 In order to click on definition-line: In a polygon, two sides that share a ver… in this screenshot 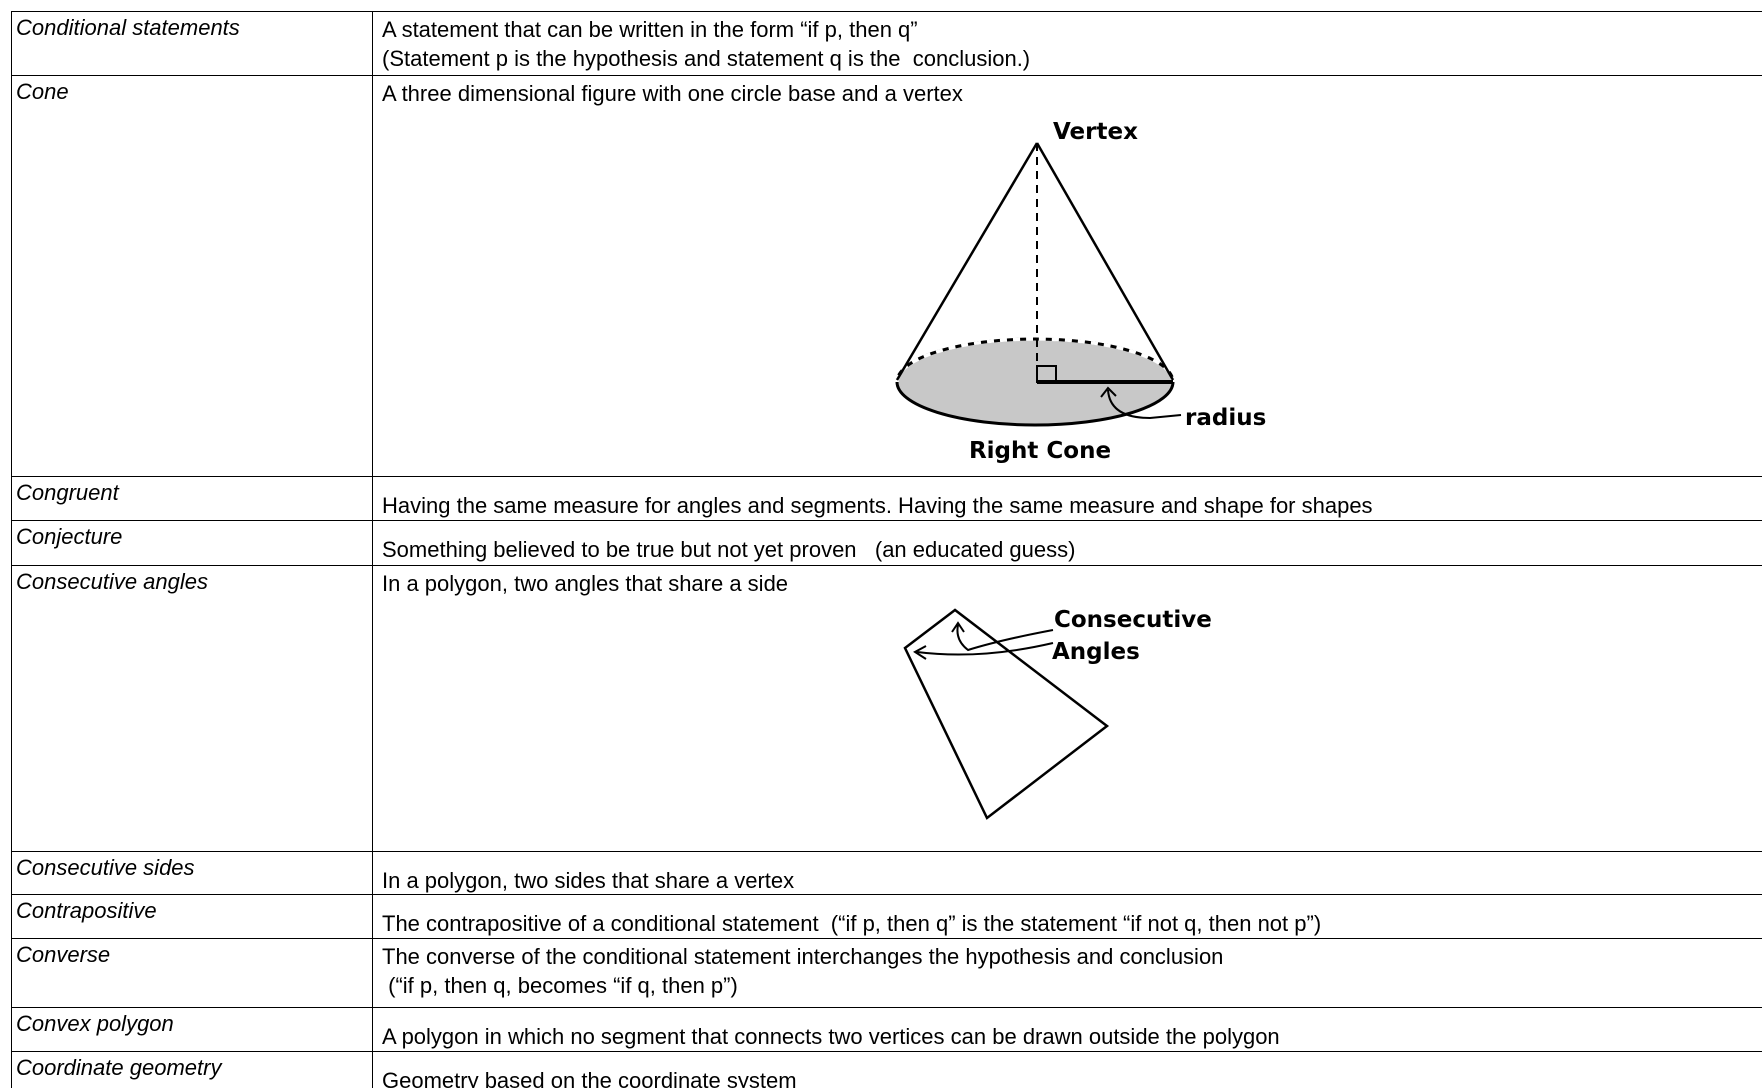, I will do `click(588, 880)`.